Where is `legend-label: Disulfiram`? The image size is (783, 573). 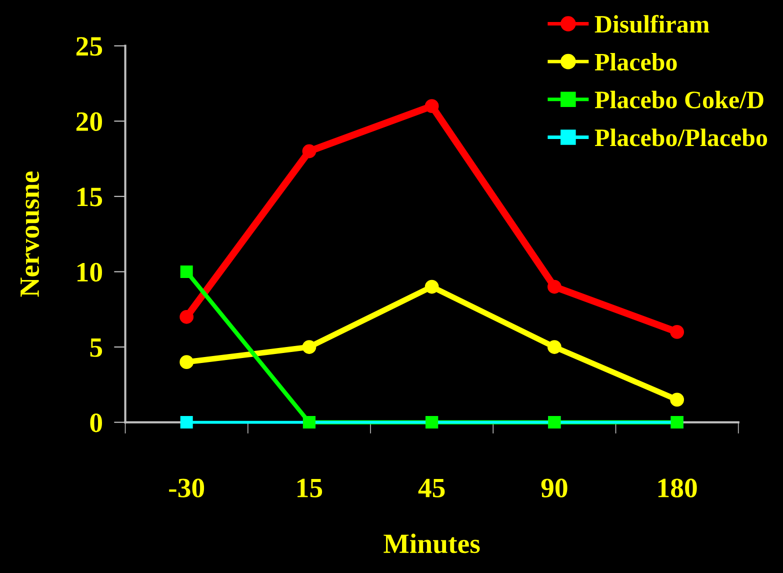
legend-label: Disulfiram is located at coordinates (652, 23).